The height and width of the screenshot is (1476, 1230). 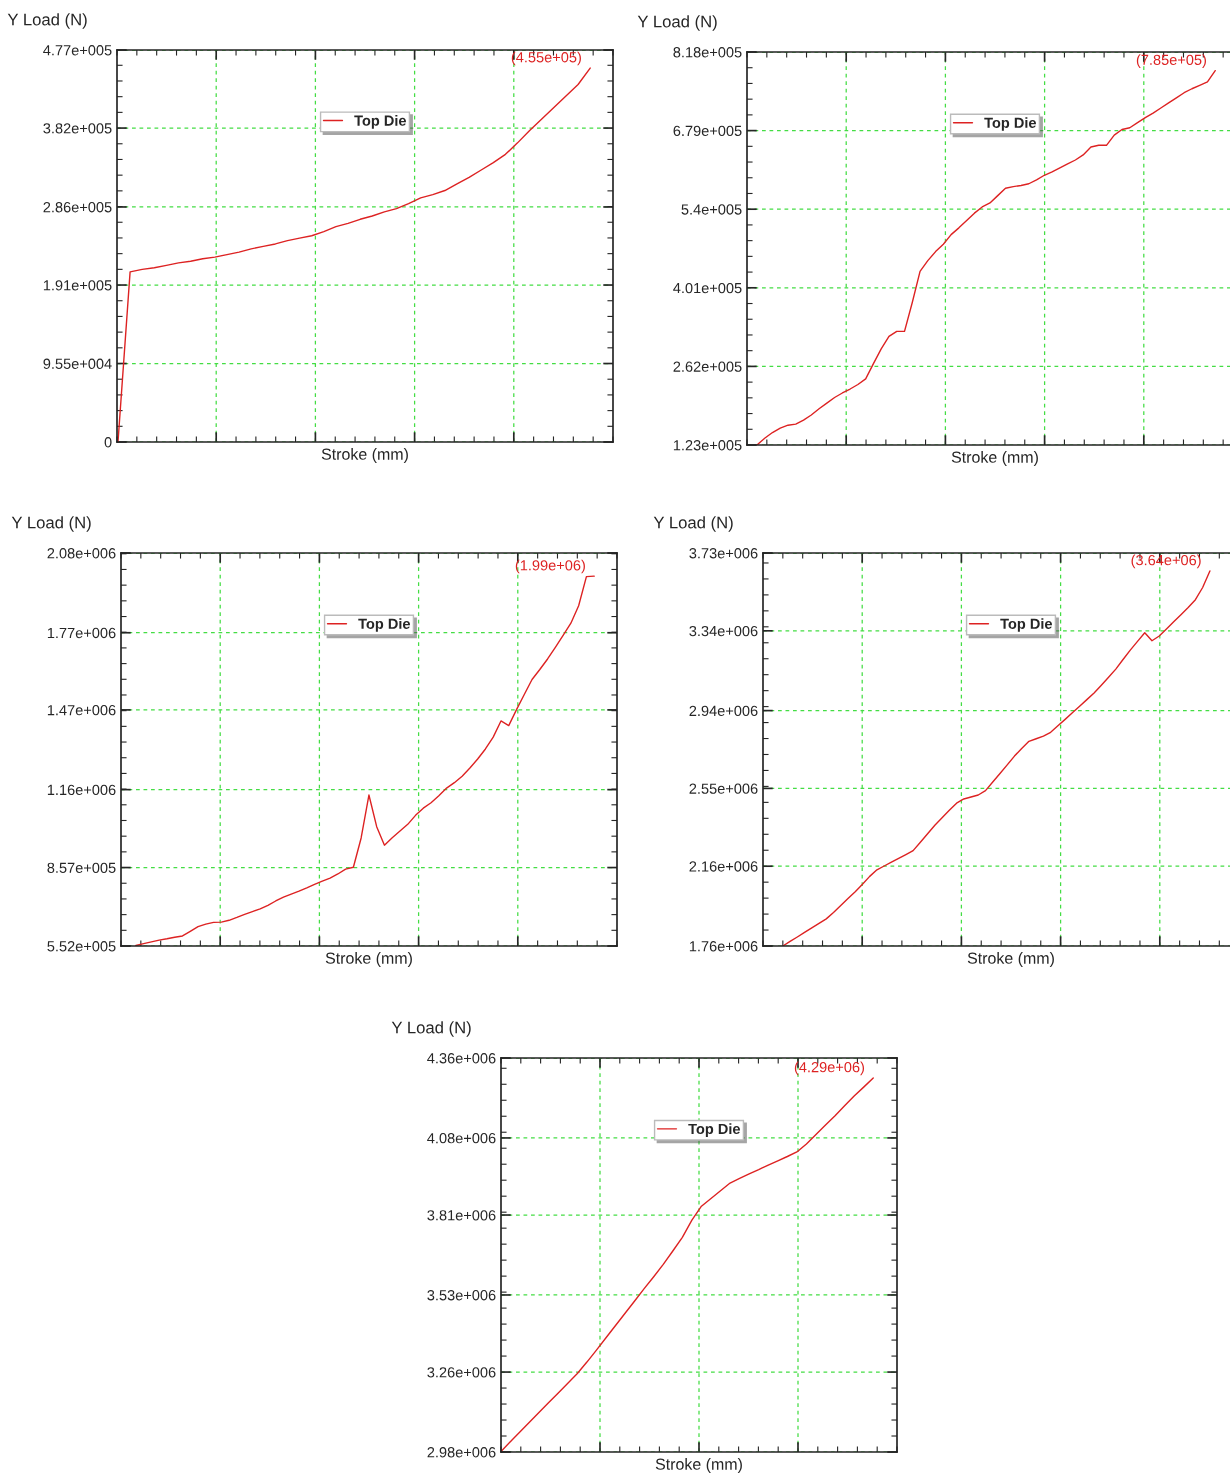 I want to click on y-tick-label: 5.52e+005, so click(x=81, y=946).